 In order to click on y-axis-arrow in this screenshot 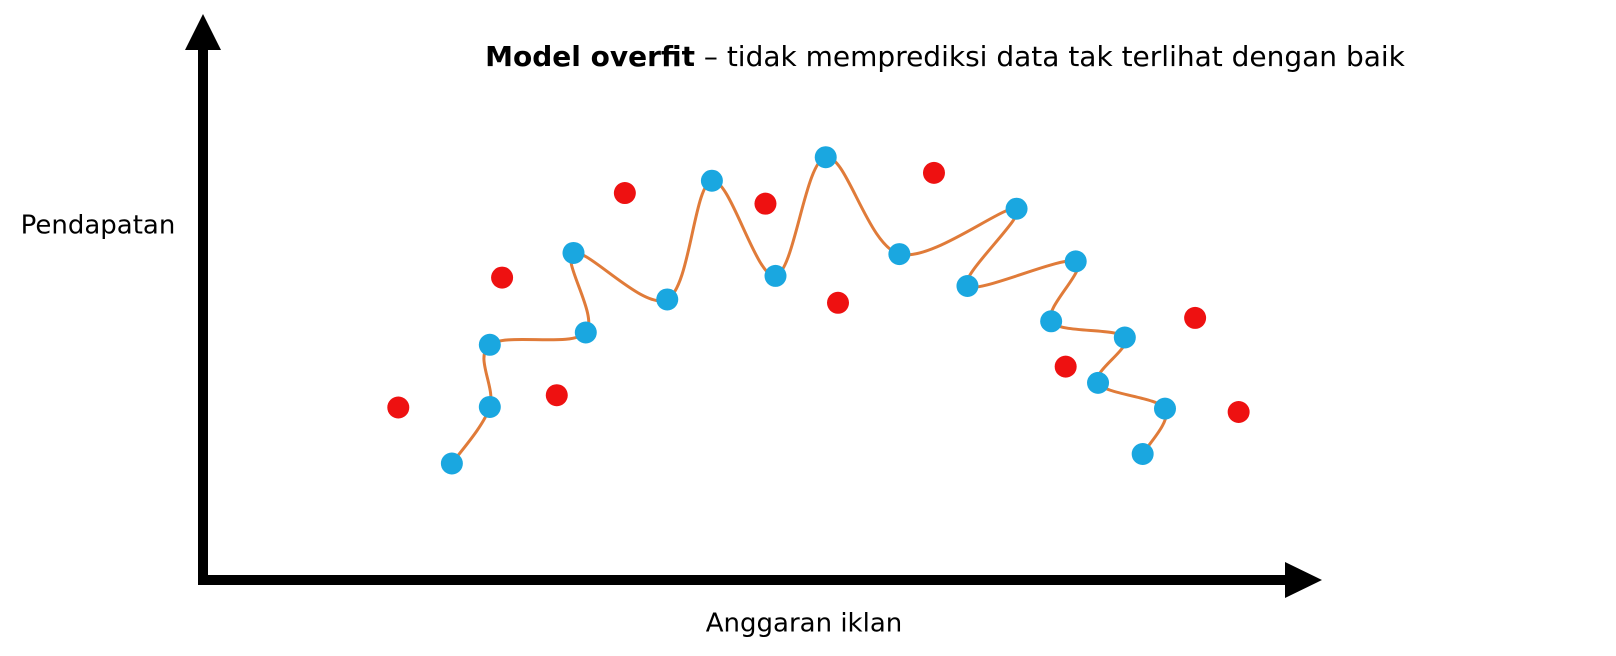, I will do `click(203, 32)`.